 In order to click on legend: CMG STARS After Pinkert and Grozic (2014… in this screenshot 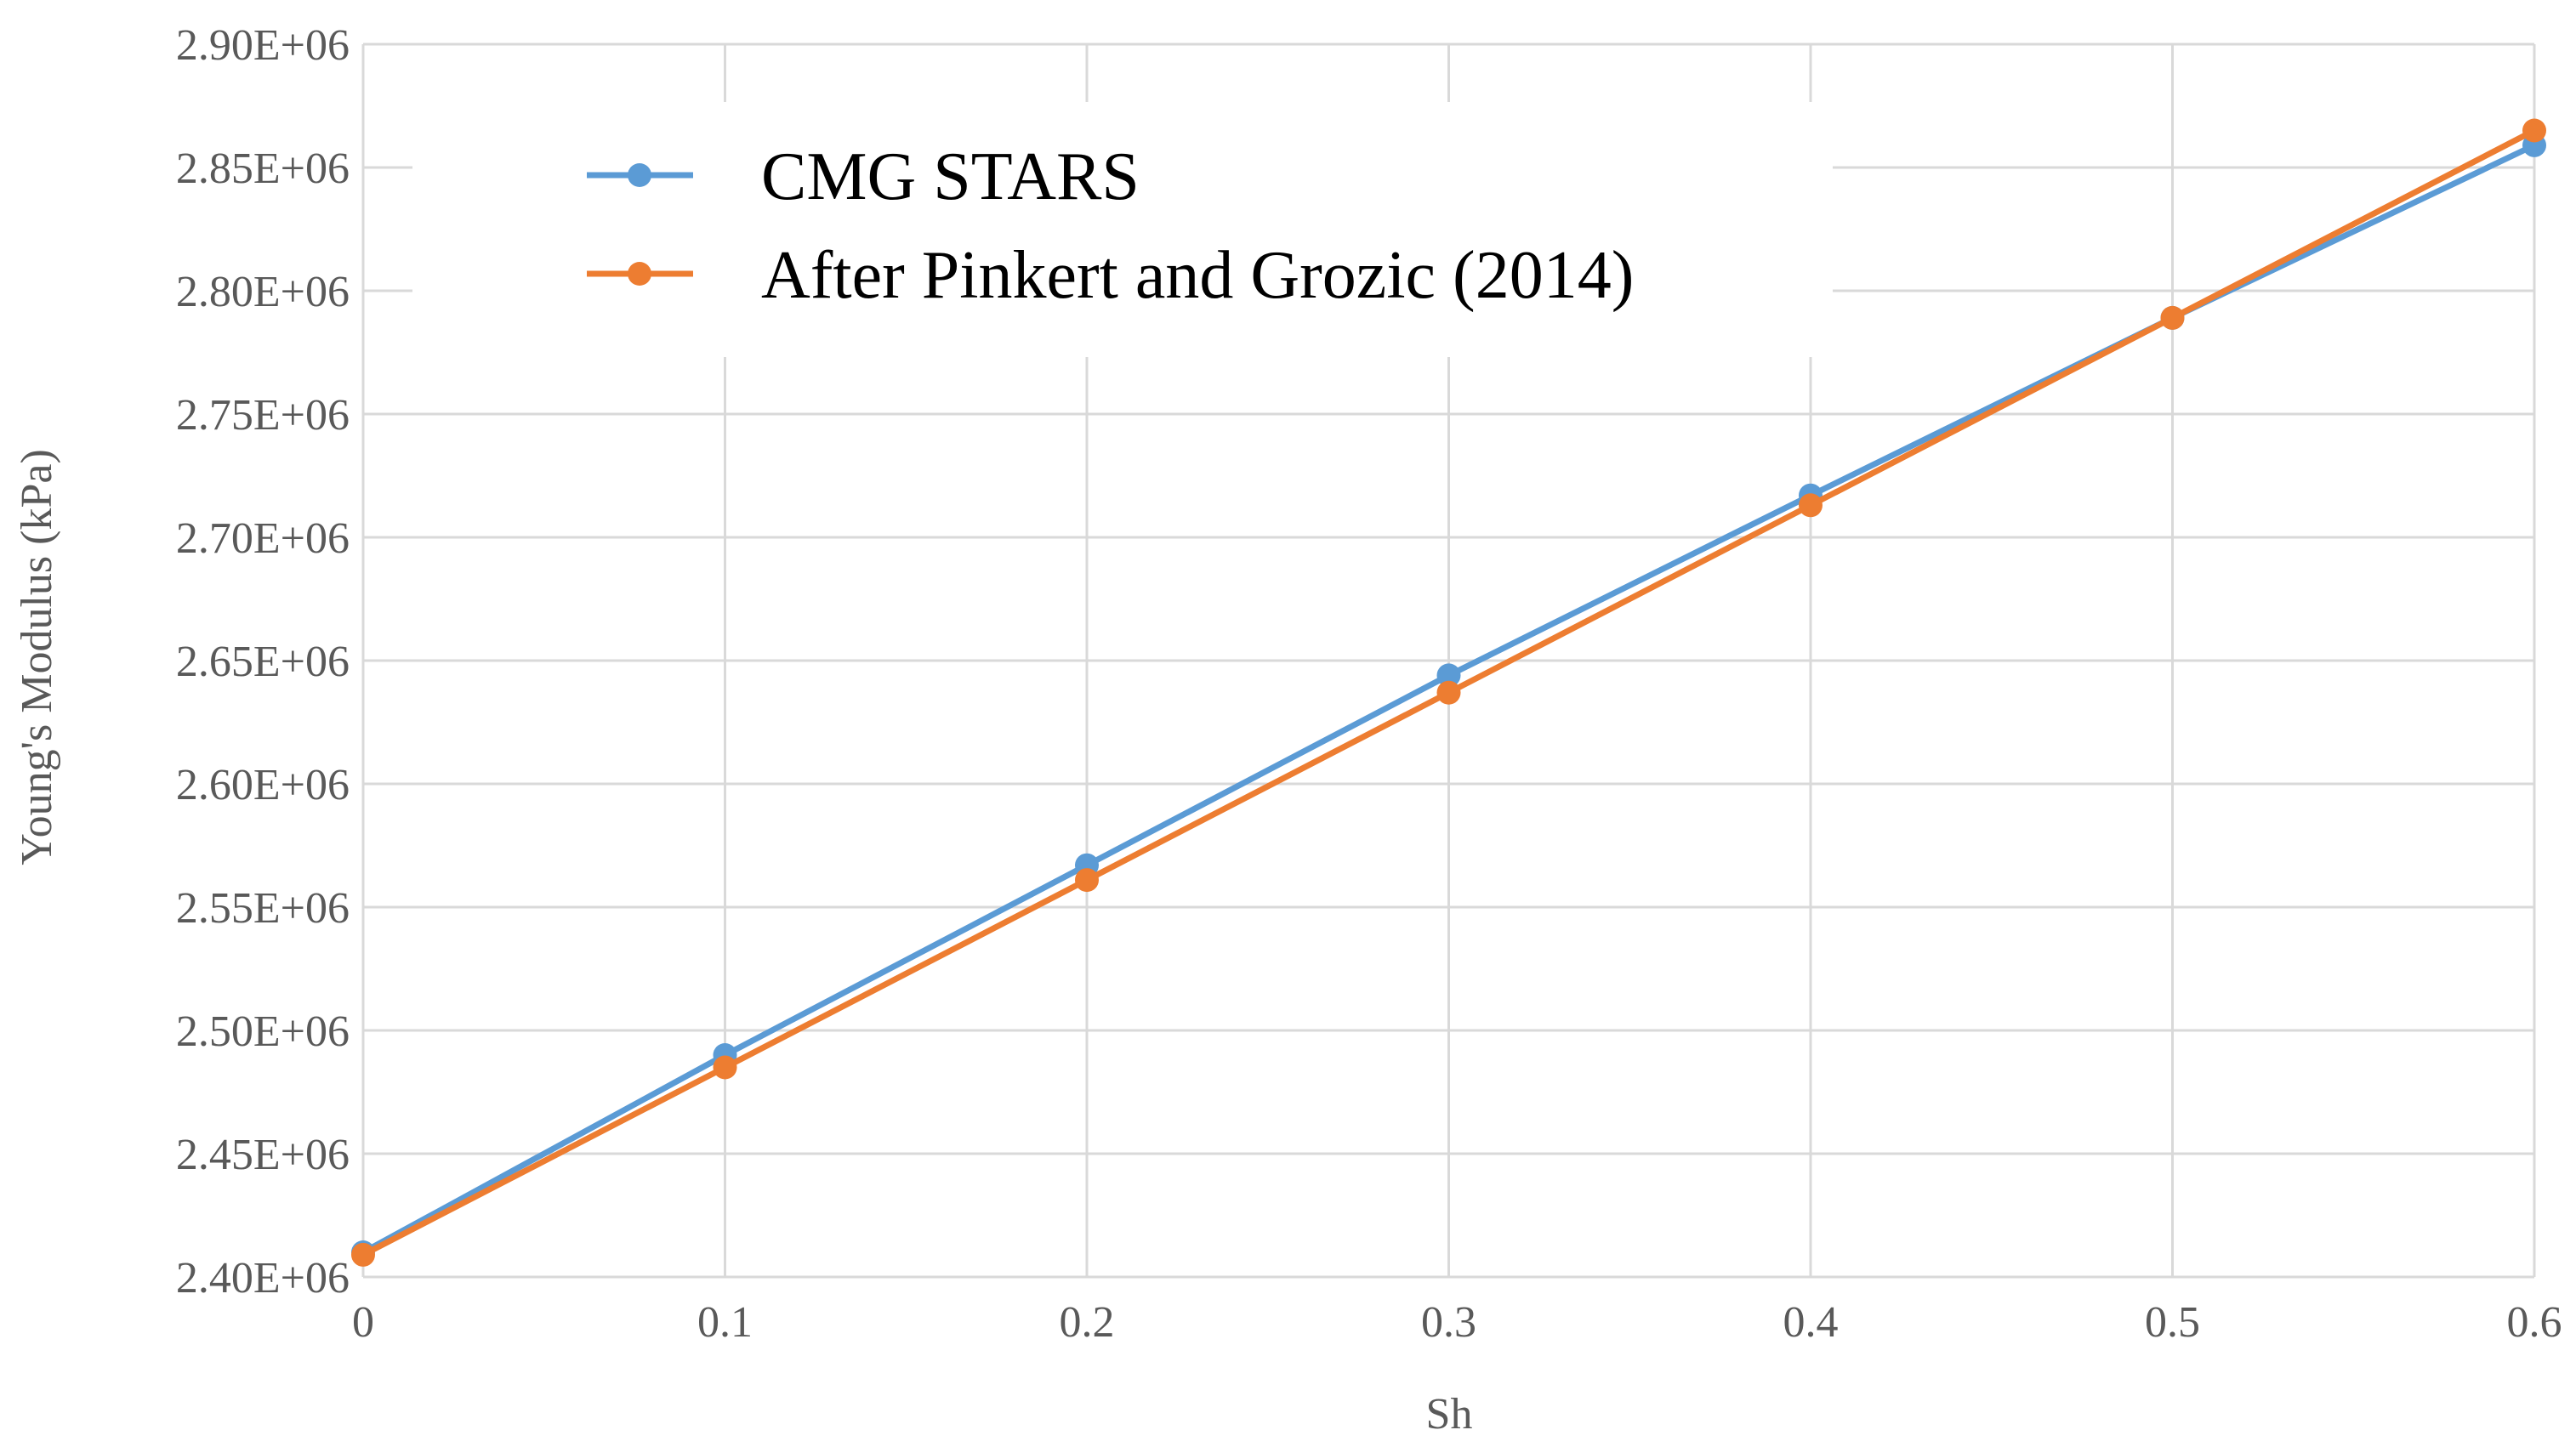, I will do `click(1122, 229)`.